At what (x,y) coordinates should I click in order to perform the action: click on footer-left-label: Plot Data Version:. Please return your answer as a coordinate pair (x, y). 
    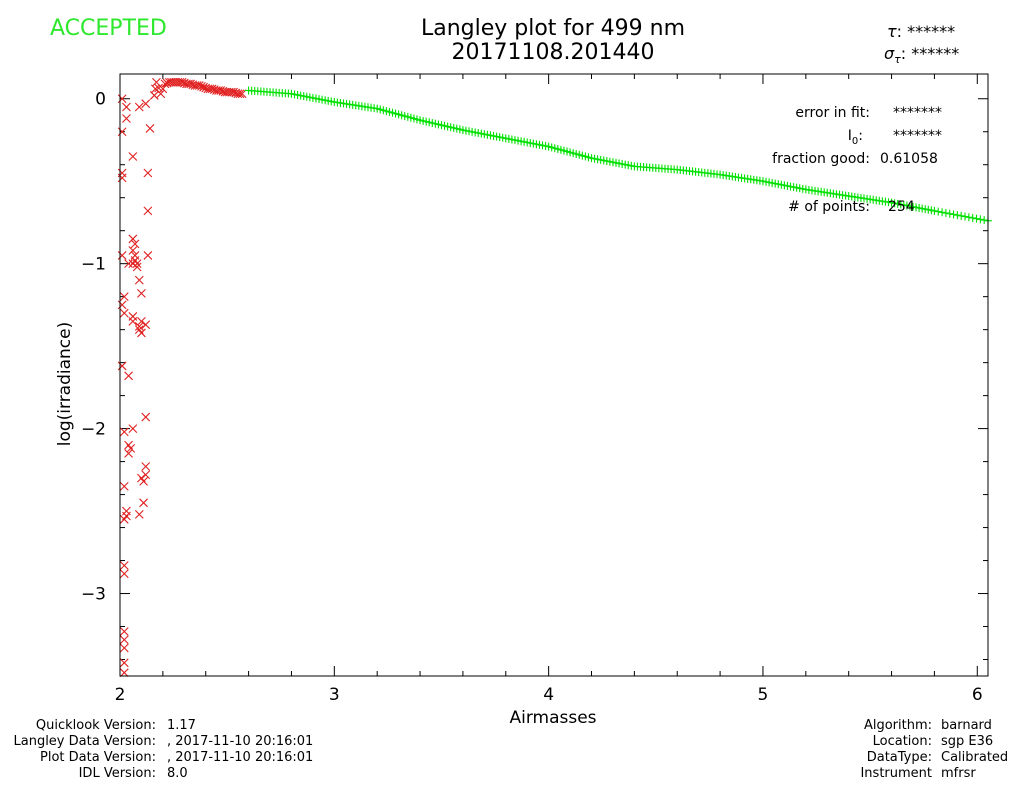
    Looking at the image, I should click on (98, 757).